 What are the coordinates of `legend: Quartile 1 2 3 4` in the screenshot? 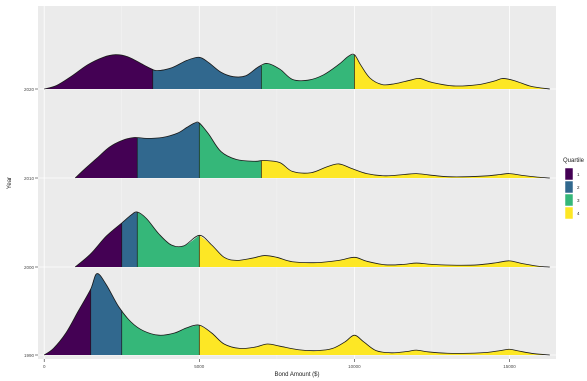 It's located at (574, 189).